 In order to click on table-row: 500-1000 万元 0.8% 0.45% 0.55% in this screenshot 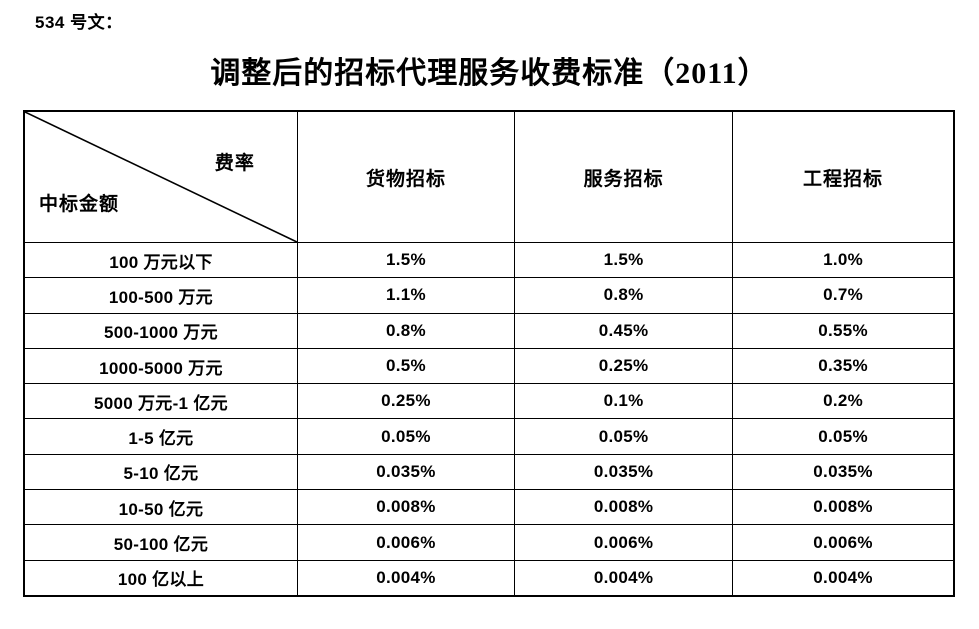, I will do `click(489, 330)`.